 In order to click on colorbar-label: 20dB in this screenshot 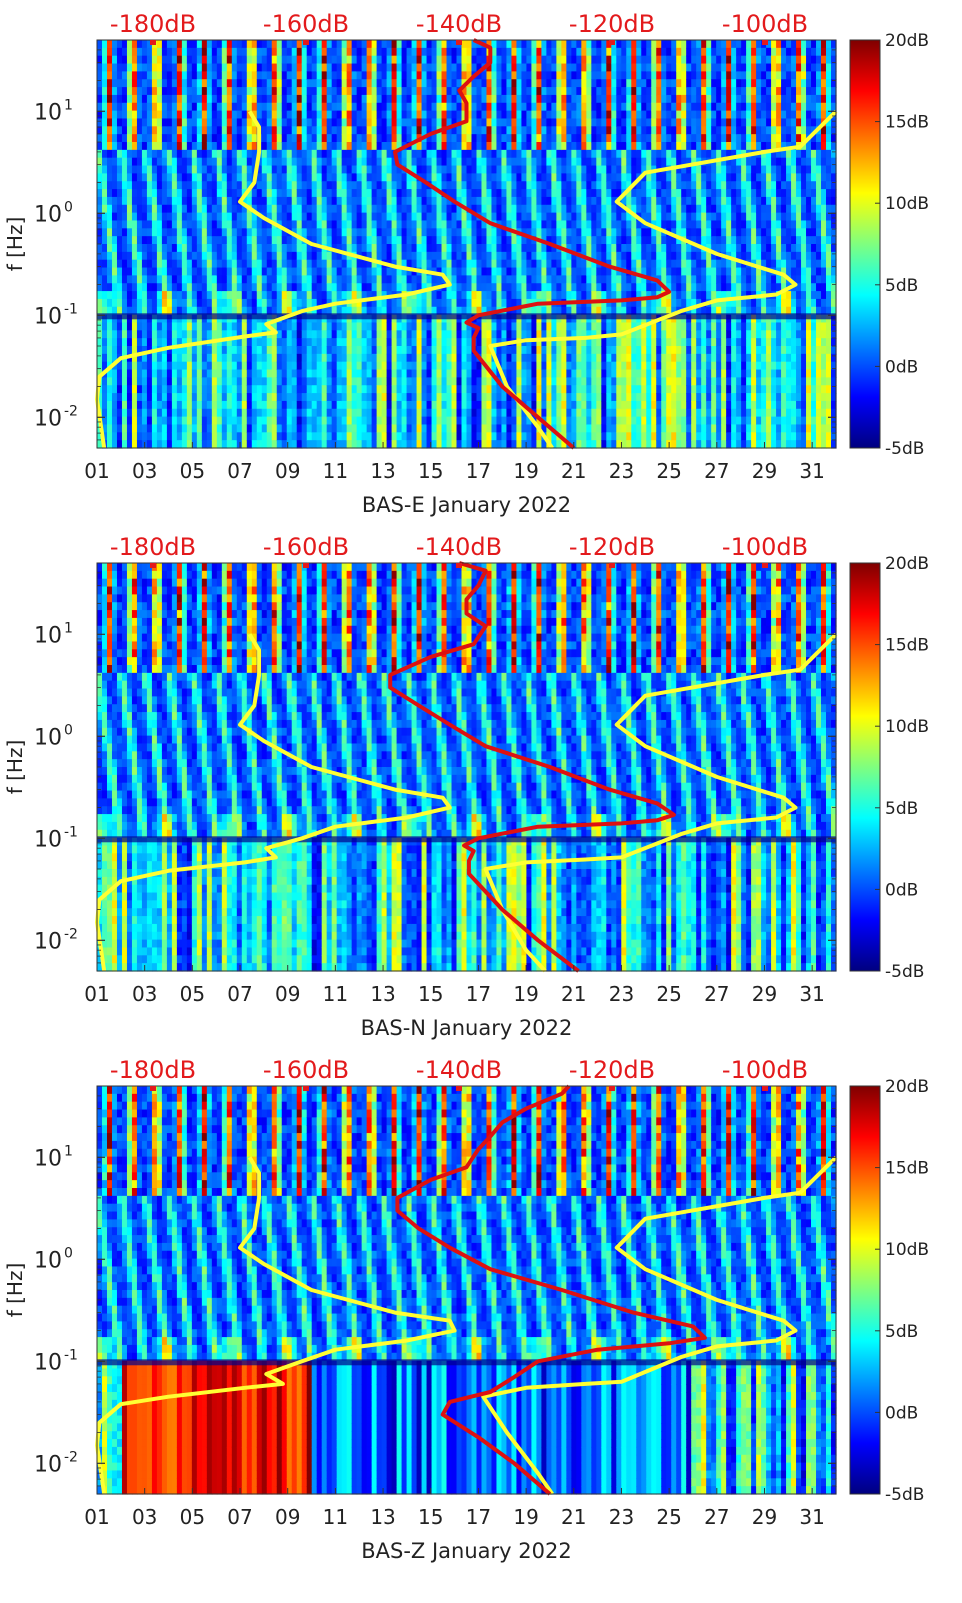, I will do `click(907, 564)`.